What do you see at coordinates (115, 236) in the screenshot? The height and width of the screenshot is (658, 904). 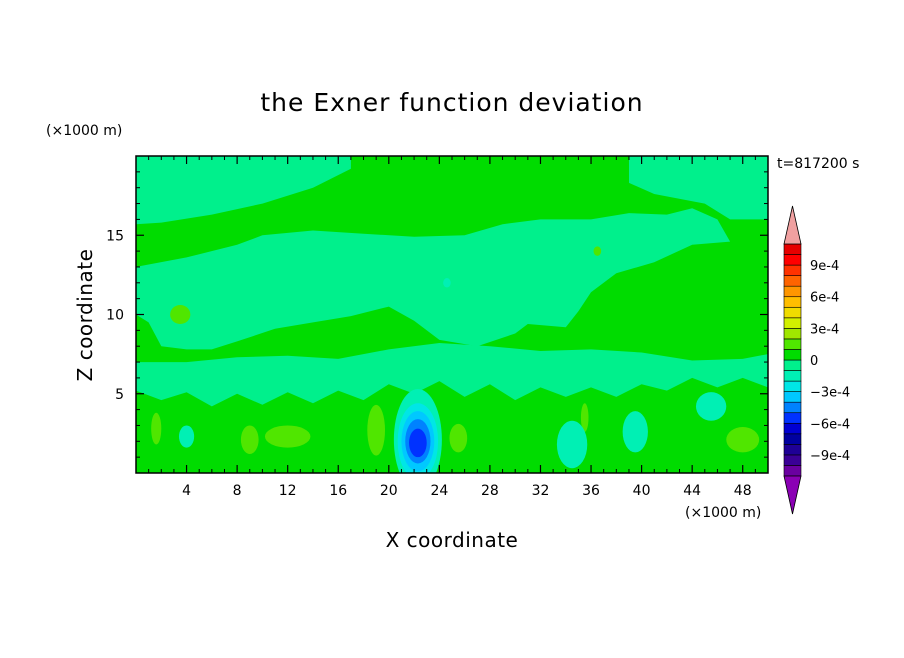 I see `y-tick-label: 15` at bounding box center [115, 236].